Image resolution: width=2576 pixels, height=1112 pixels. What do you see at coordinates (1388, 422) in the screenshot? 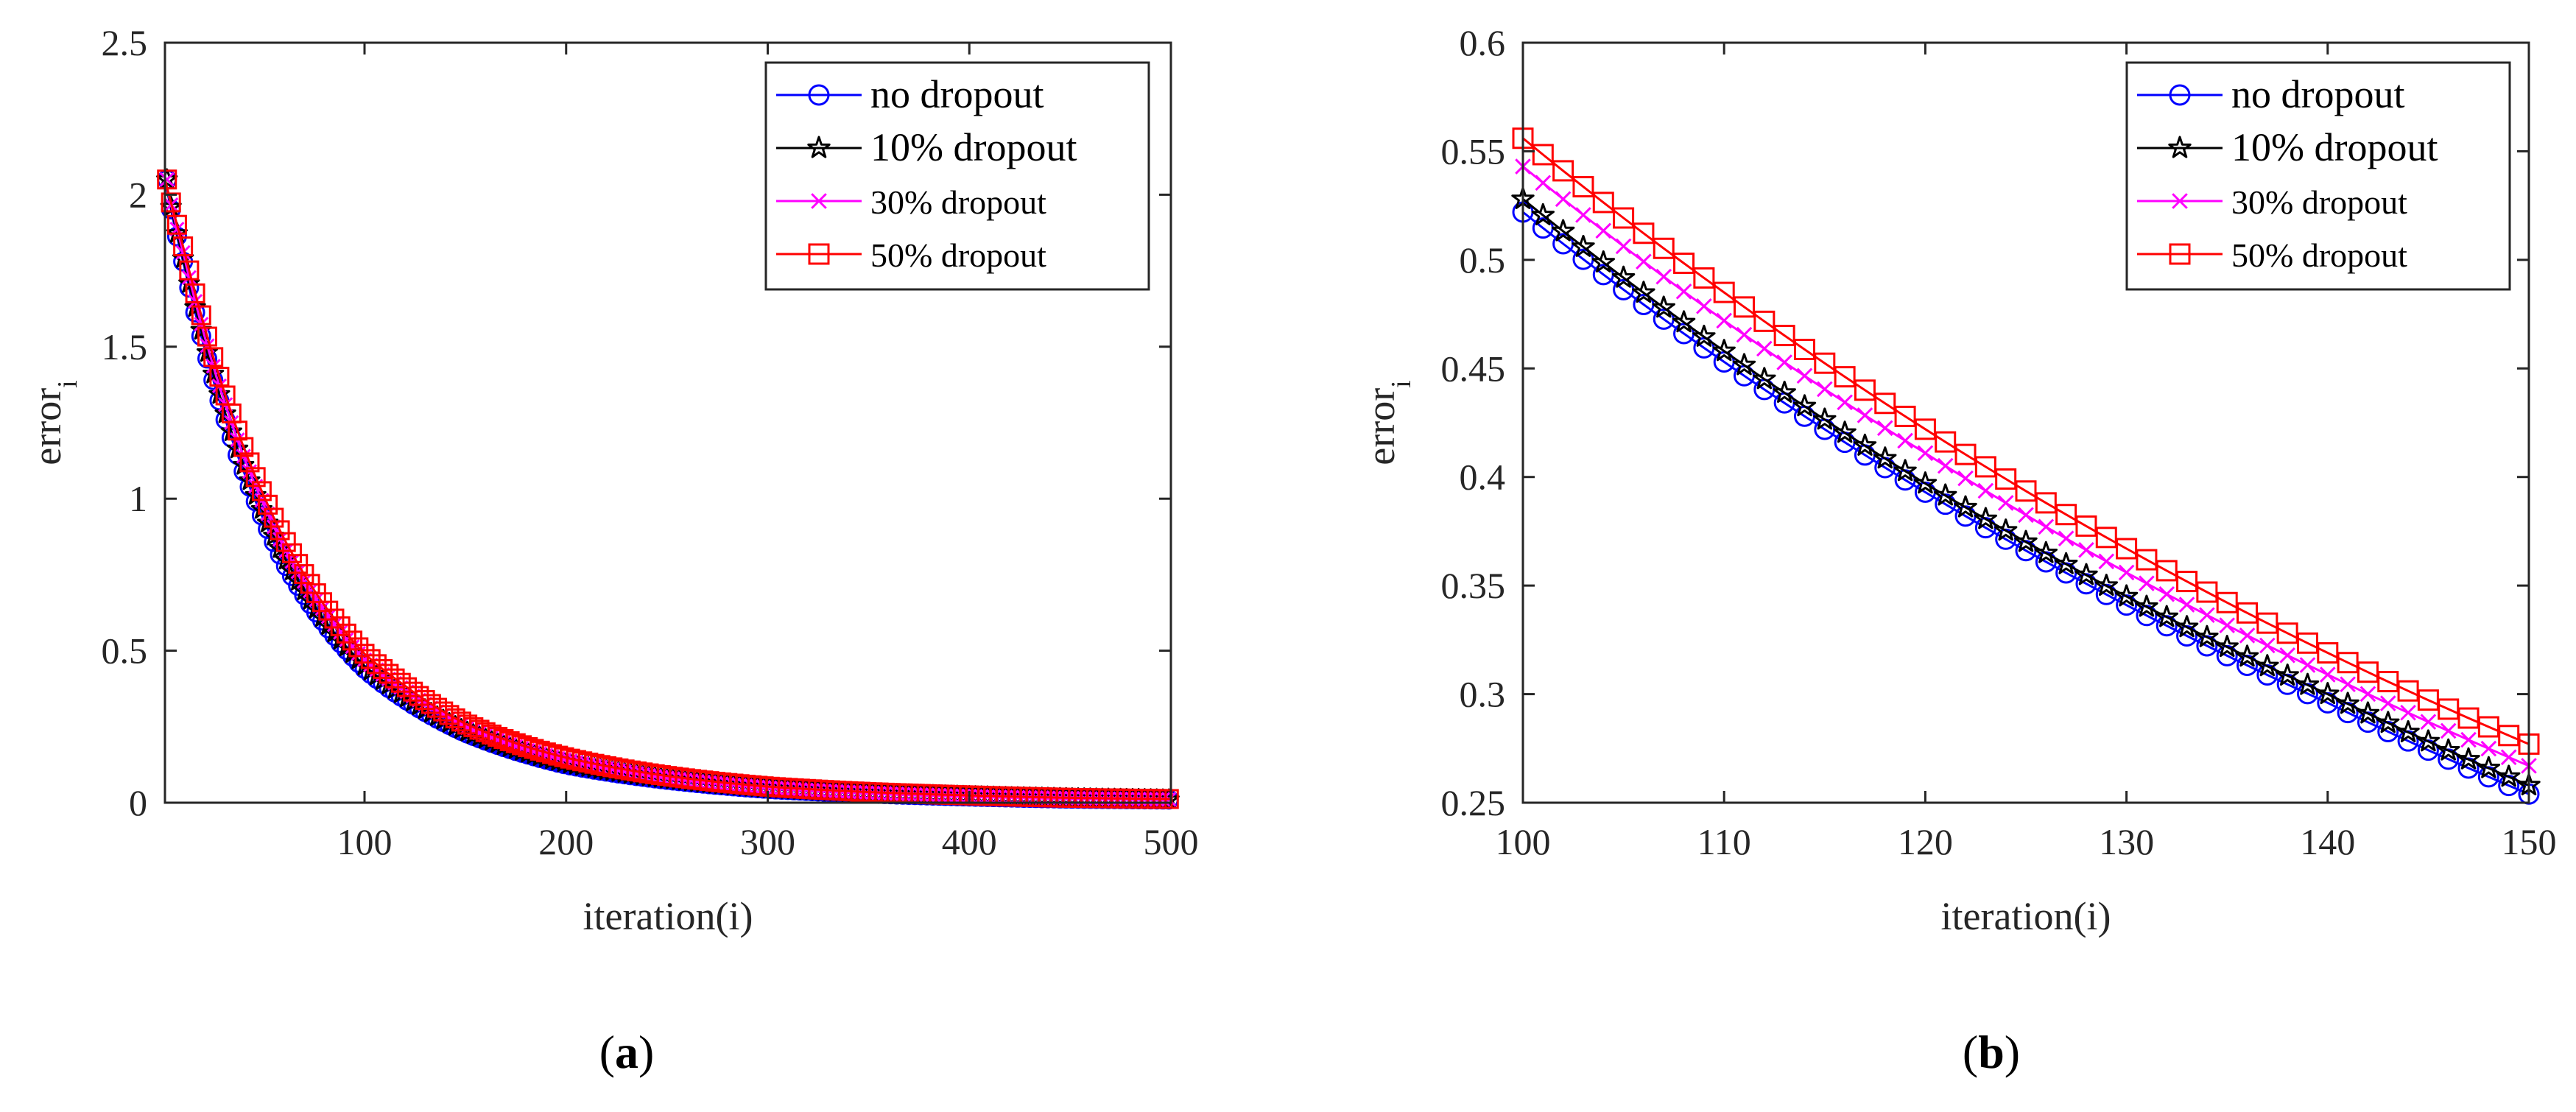
I see `svg-text: errori` at bounding box center [1388, 422].